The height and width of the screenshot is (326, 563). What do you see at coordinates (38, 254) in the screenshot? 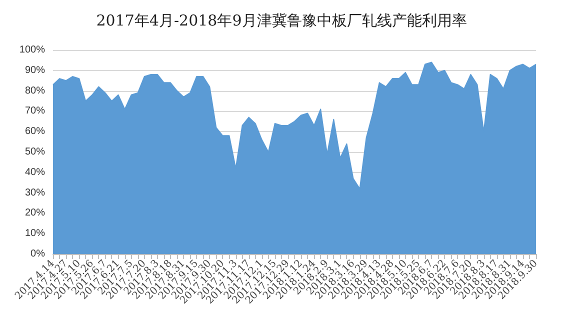
I see `y-tick-label: 0%` at bounding box center [38, 254].